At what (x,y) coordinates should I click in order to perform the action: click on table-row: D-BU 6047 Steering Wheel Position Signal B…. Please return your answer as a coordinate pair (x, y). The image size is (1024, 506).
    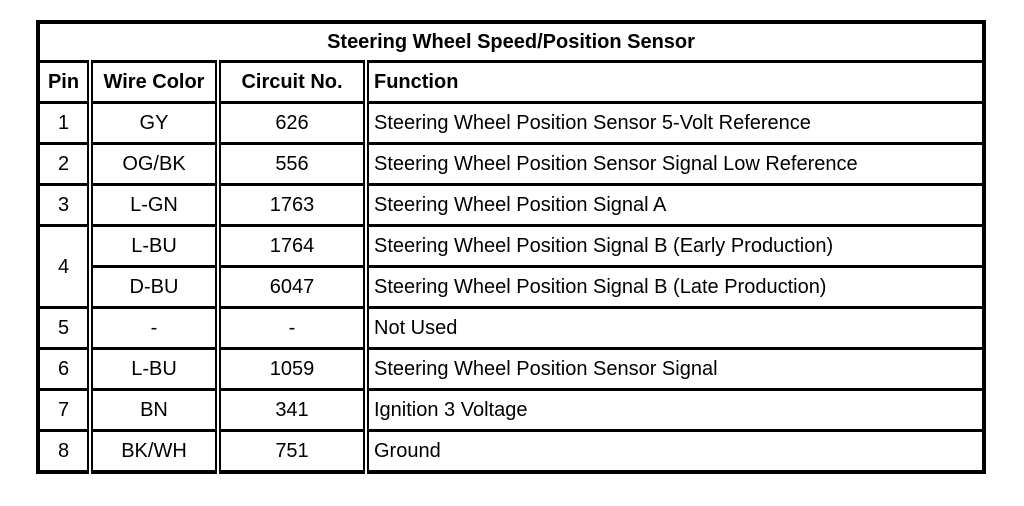
    Looking at the image, I should click on (511, 286).